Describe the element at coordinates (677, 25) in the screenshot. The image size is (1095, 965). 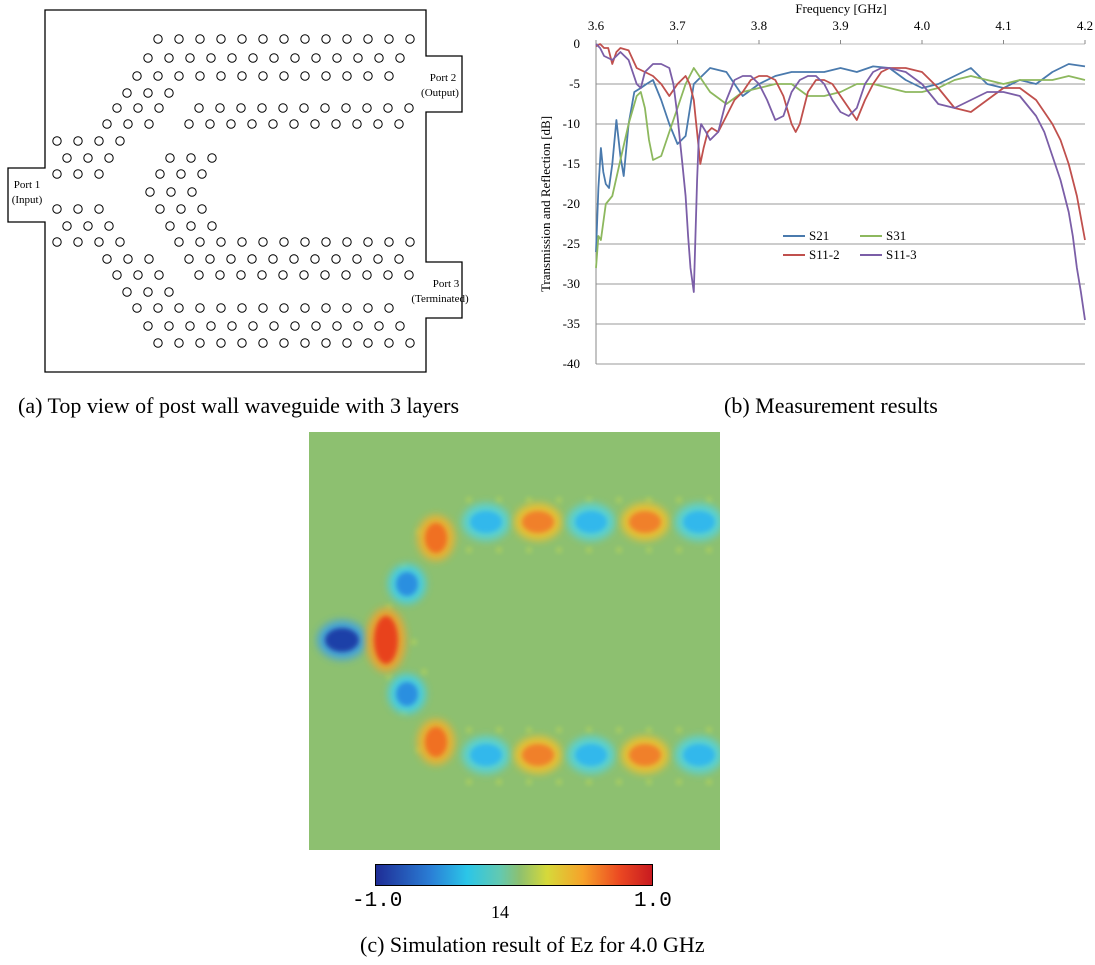
I see `x-tick-label: 3.7` at that location.